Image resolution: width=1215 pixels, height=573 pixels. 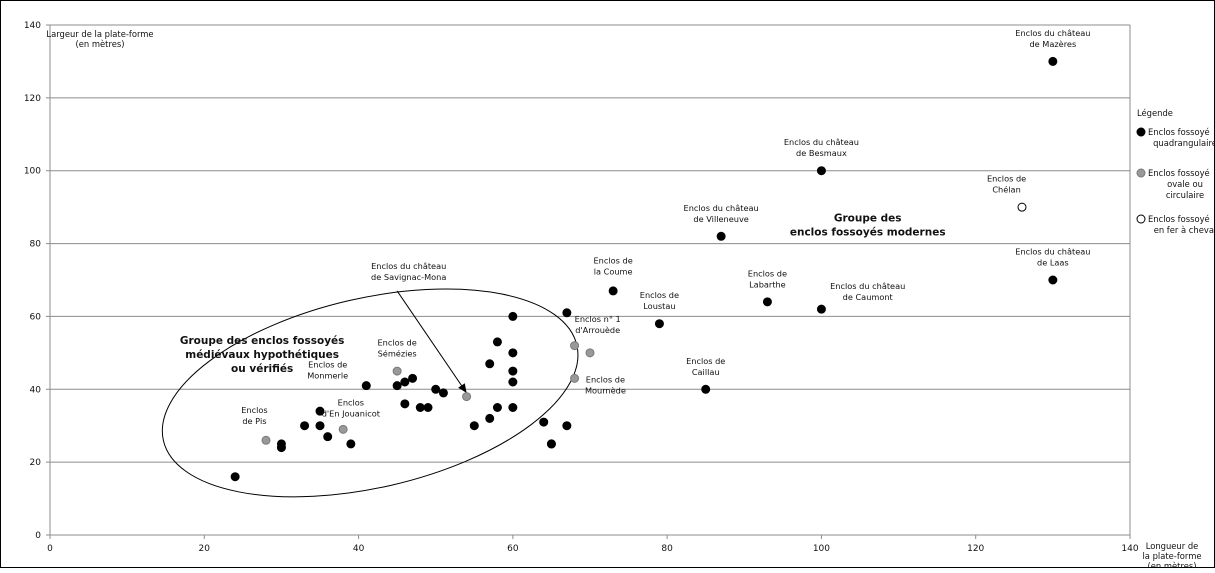 What do you see at coordinates (32, 26) in the screenshot?
I see `y-tick-label: 140` at bounding box center [32, 26].